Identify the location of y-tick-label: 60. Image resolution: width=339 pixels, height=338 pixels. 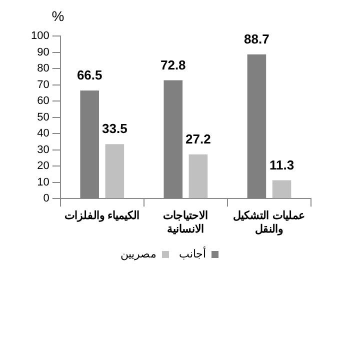
(43, 101).